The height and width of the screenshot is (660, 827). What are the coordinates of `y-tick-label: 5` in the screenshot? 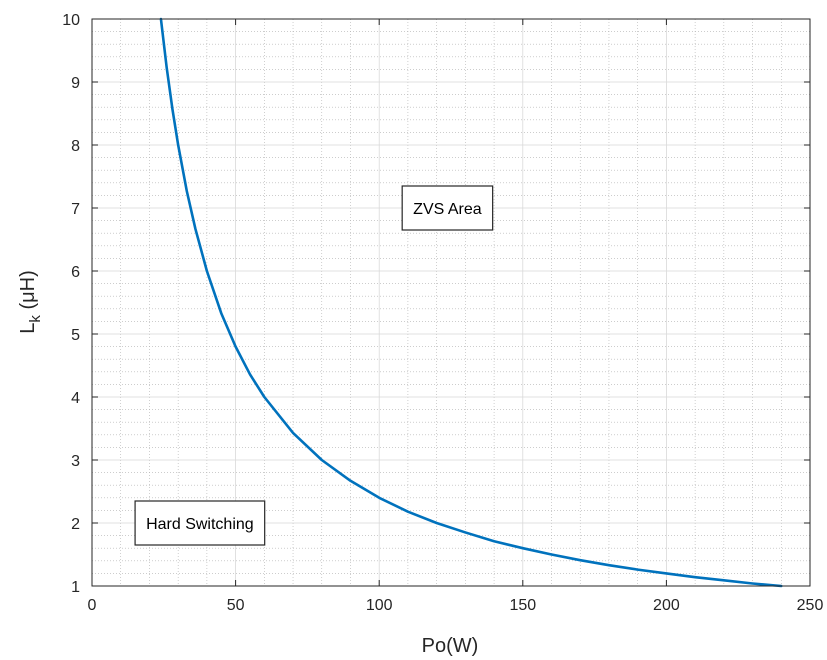 It's located at (75, 335).